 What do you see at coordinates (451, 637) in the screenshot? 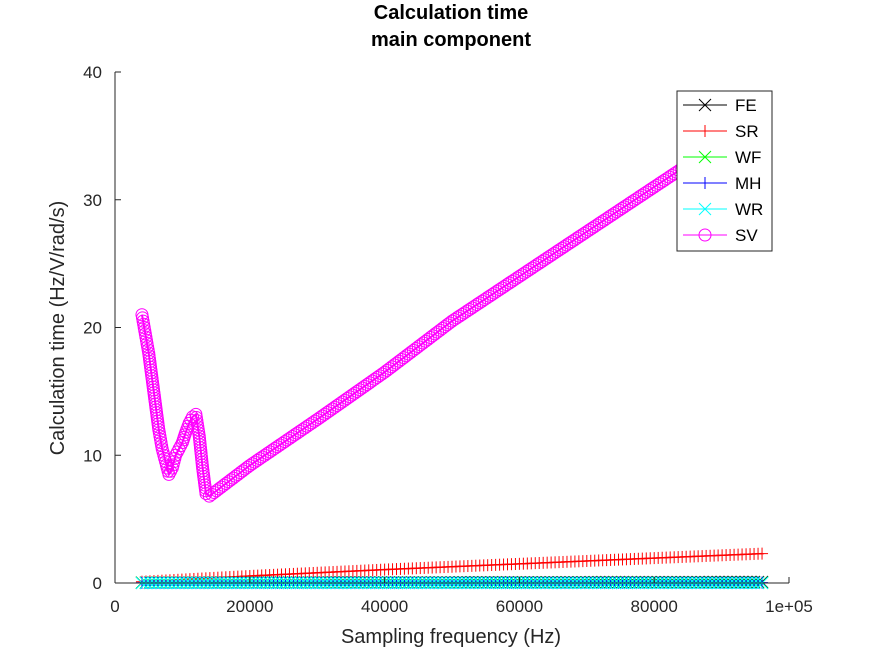
I see `x-axis-label: Sampling frequency (Hz)` at bounding box center [451, 637].